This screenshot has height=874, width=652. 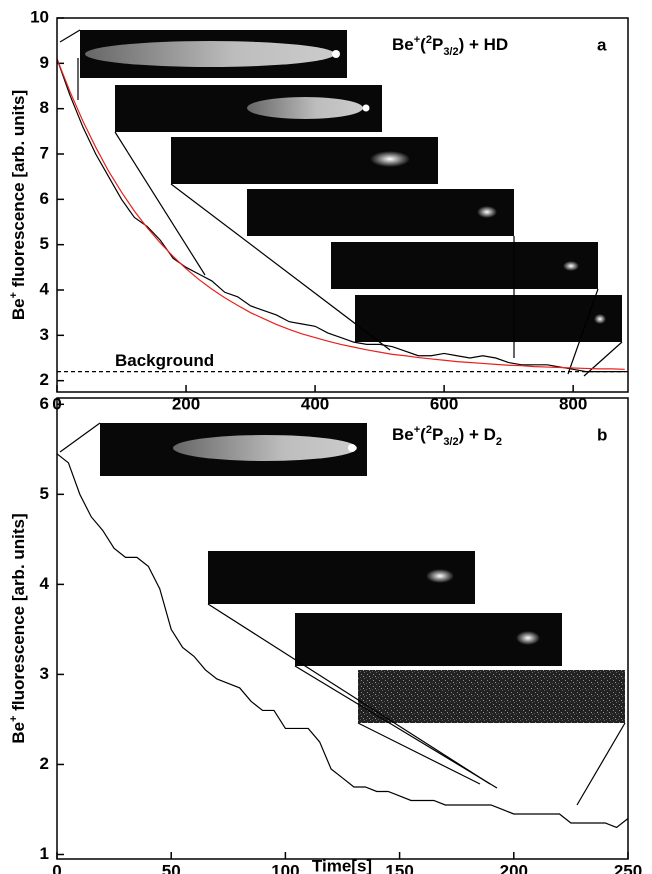 I want to click on y-tick-label: 9, so click(x=44, y=62).